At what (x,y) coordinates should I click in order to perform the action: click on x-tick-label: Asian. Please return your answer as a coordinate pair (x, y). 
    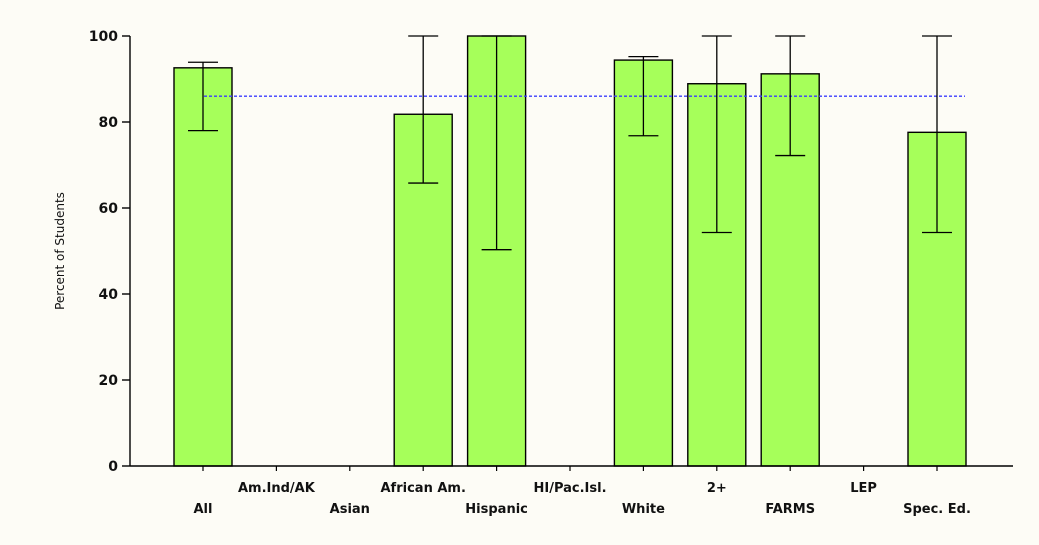
    Looking at the image, I should click on (350, 509).